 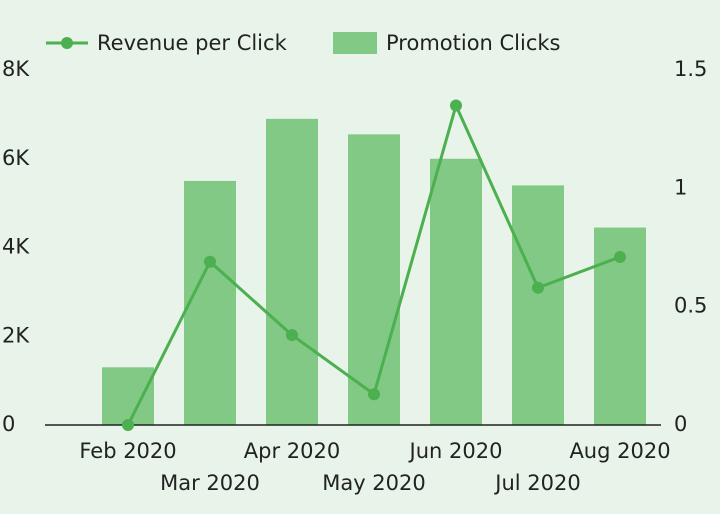 I want to click on legend-point, so click(x=67, y=43).